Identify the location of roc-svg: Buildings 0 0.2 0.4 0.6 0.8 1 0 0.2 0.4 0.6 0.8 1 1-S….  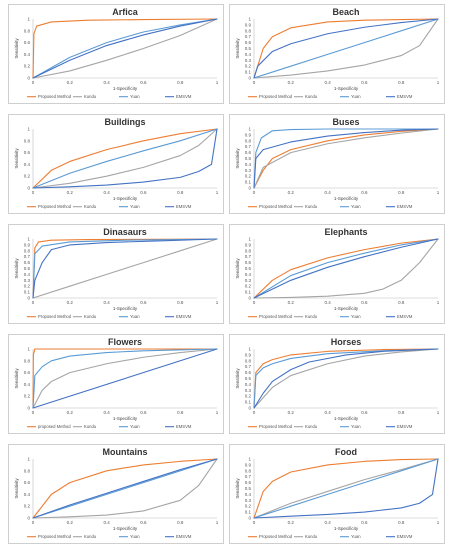
(116, 163).